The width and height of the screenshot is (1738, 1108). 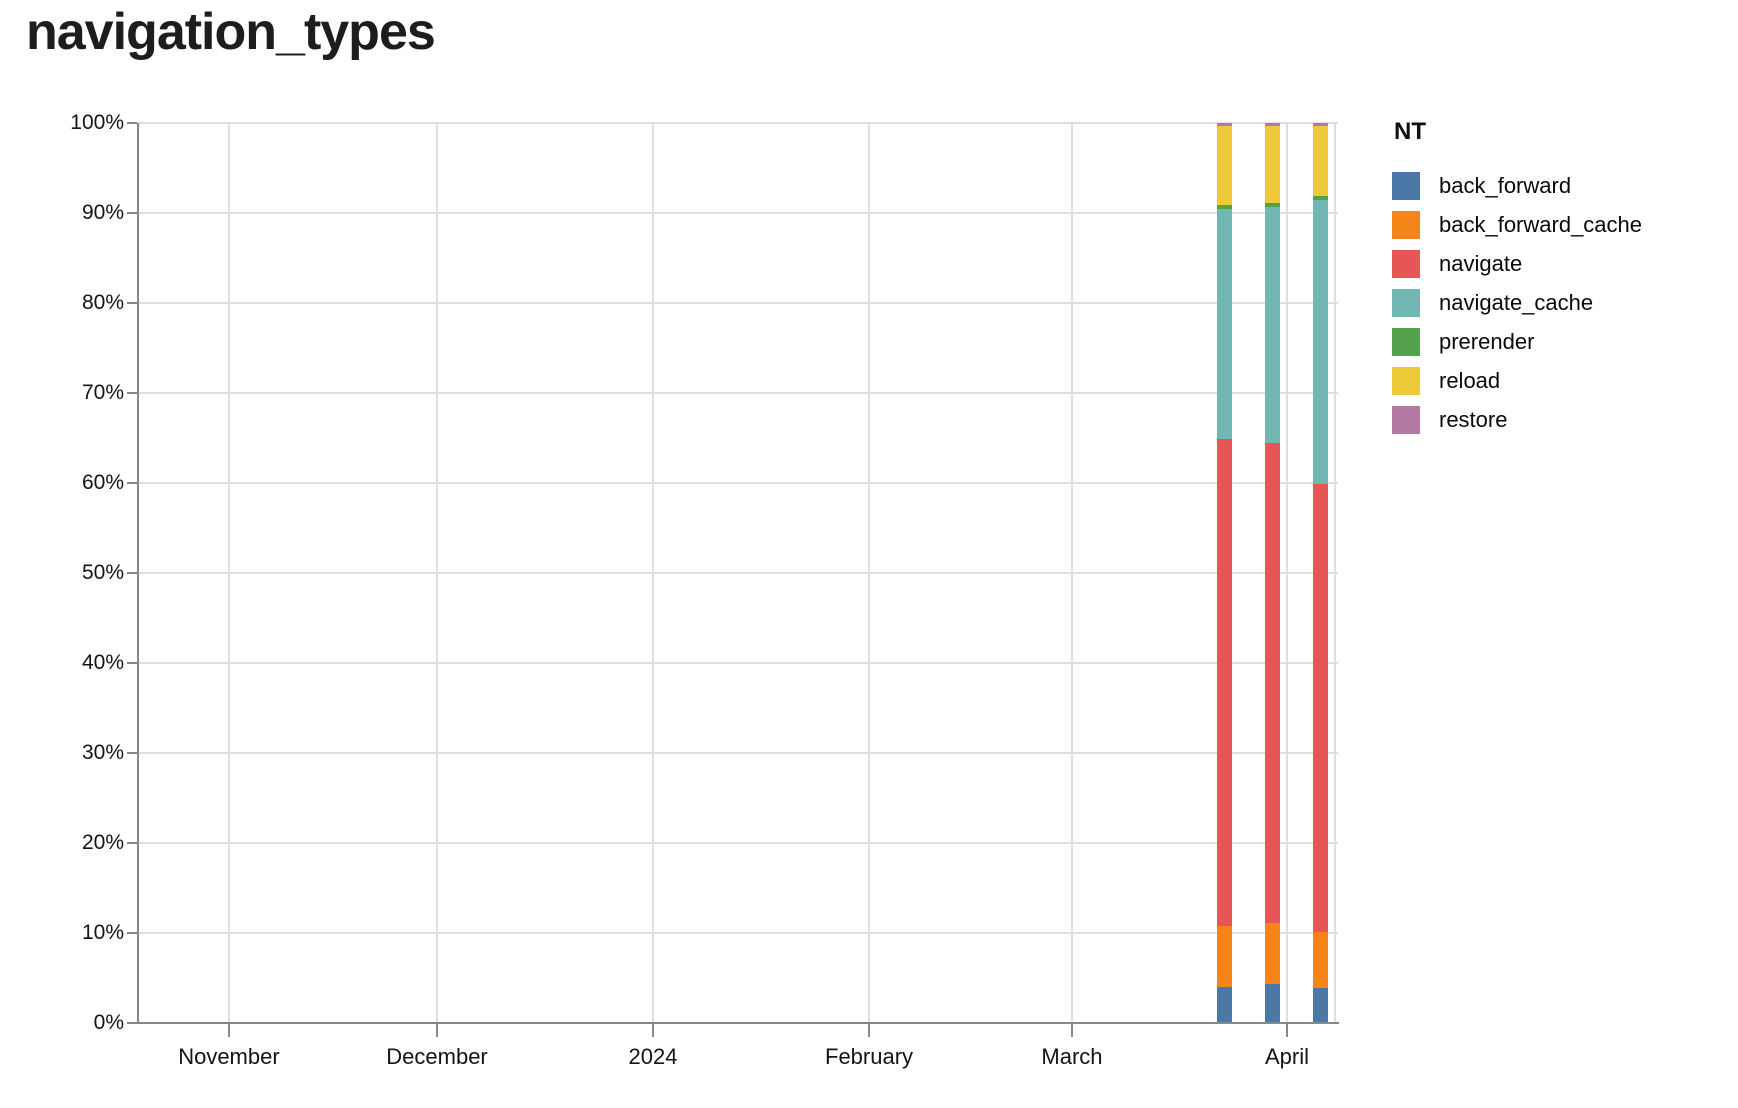 I want to click on x-axis-label: March, so click(x=1072, y=1056).